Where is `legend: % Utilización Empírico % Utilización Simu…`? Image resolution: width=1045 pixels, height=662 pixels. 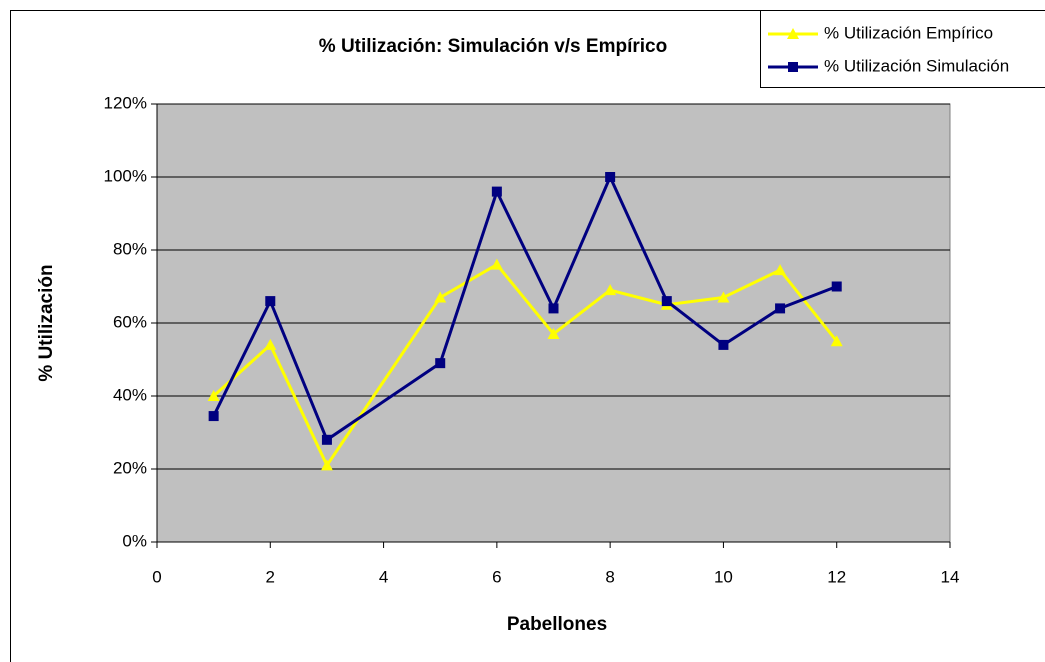 legend: % Utilización Empírico % Utilización Simu… is located at coordinates (902, 49).